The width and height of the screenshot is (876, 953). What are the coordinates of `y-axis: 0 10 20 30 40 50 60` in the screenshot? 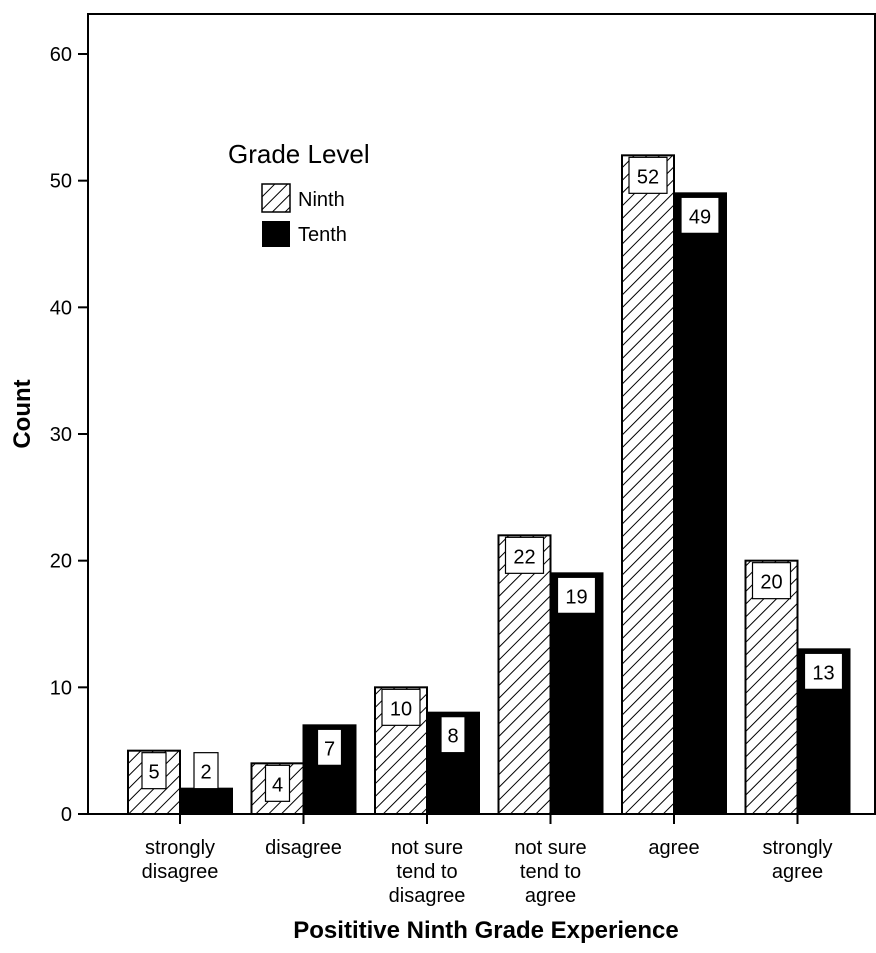 It's located at (69, 435).